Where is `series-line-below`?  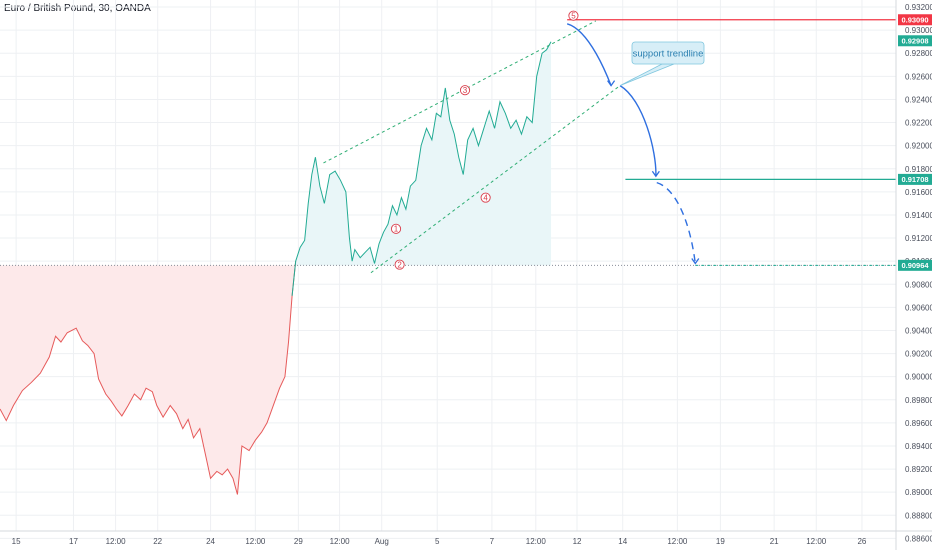 series-line-below is located at coordinates (148, 378).